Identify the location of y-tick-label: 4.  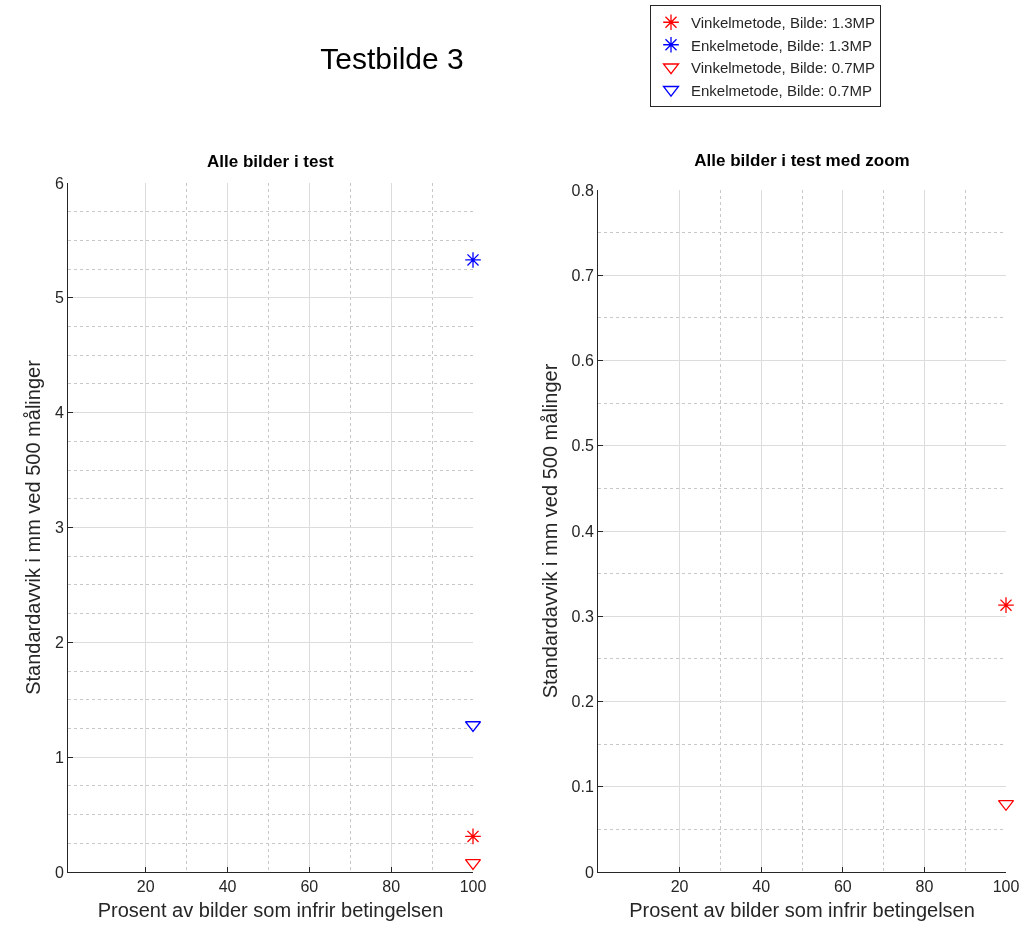
(59, 413).